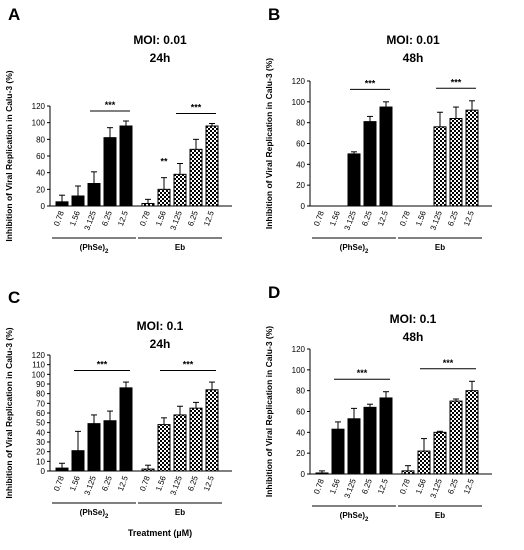 The image size is (524, 550). I want to click on y-tick-label: 90, so click(40, 384).